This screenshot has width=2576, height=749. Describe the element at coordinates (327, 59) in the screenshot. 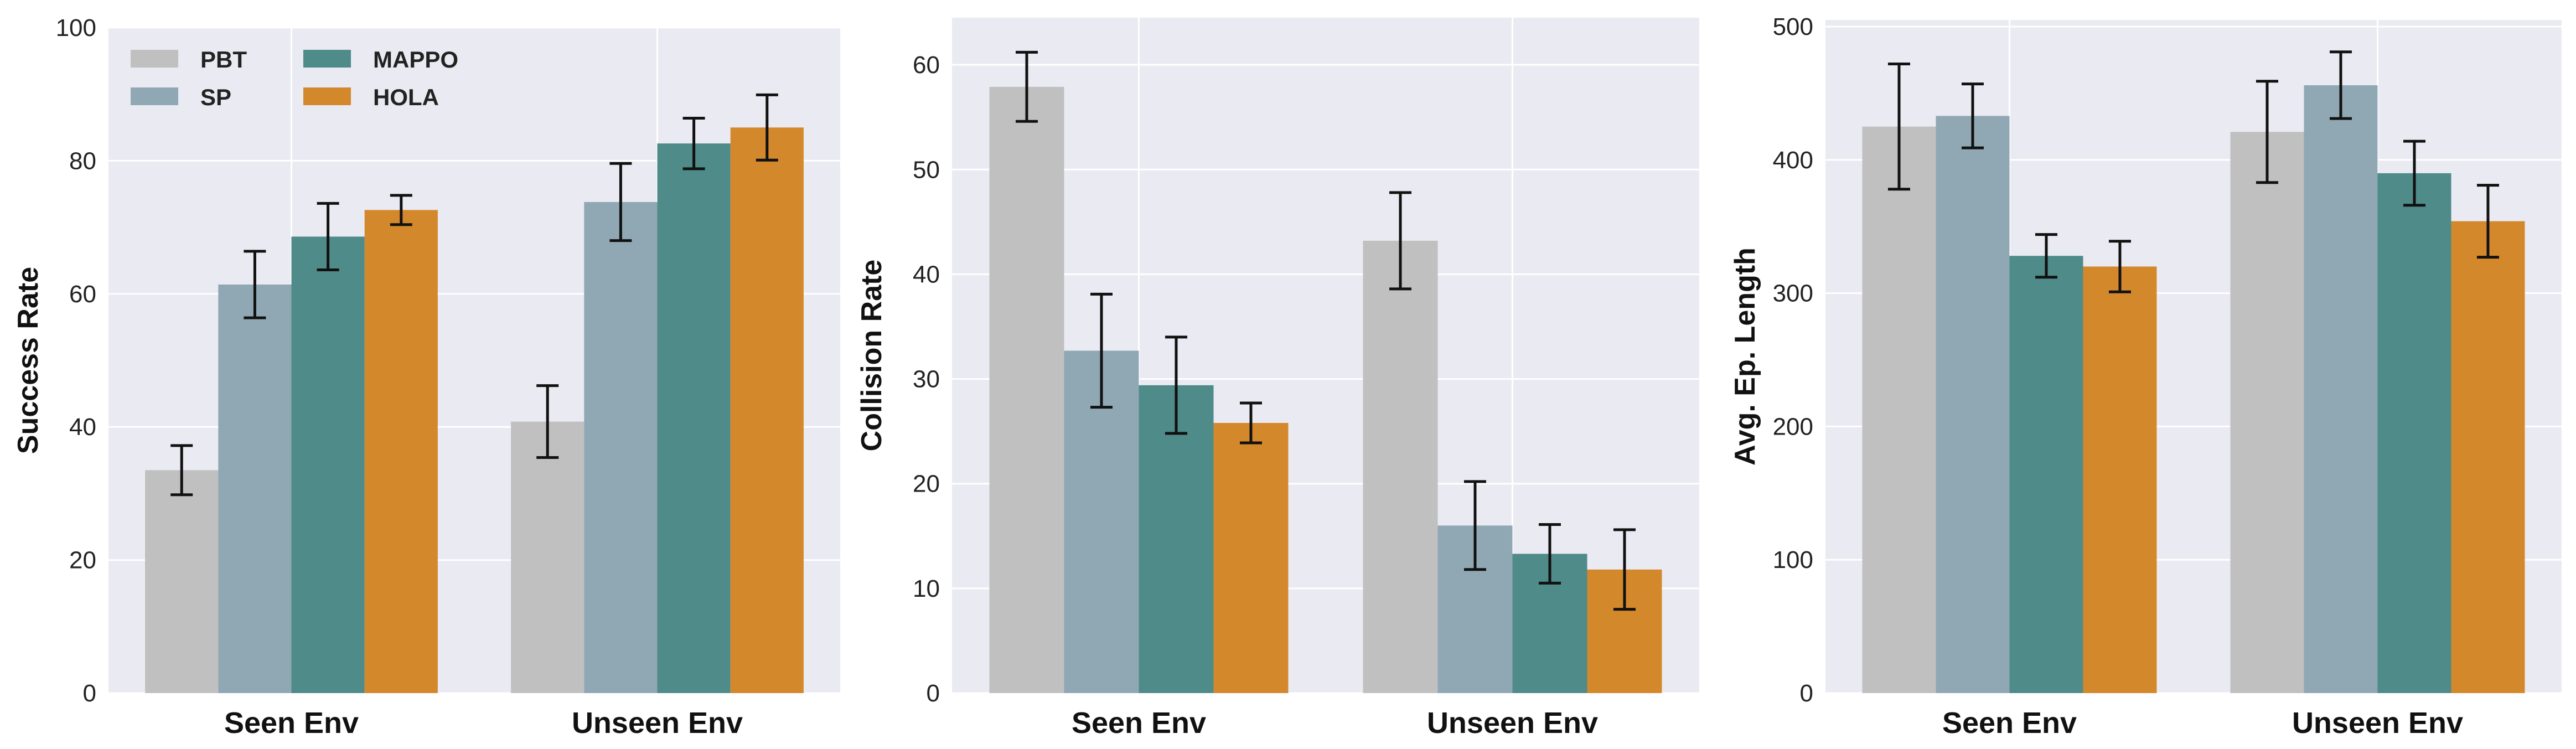

I see `legend-swatch-mappo` at that location.